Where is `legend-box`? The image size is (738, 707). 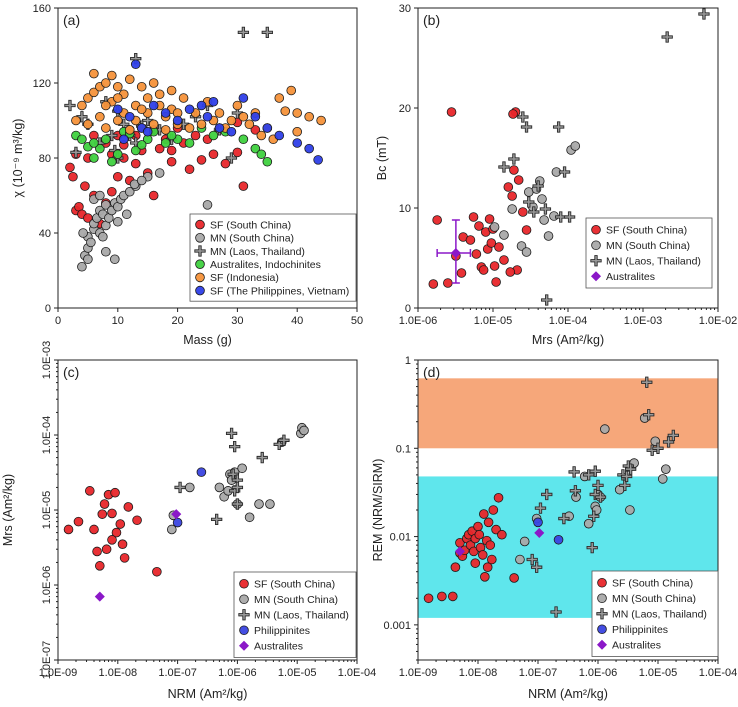 legend-box is located at coordinates (649, 253).